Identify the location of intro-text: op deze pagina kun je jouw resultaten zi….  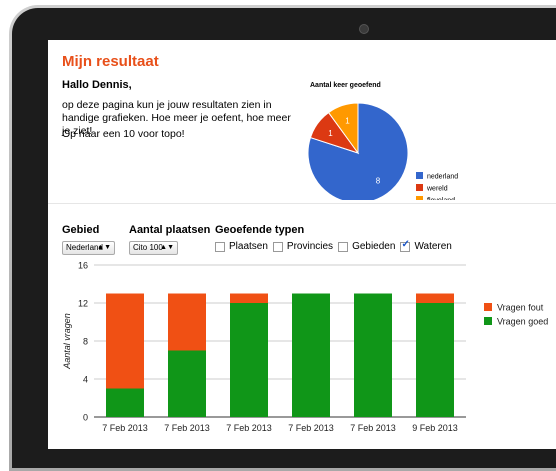
(176, 118).